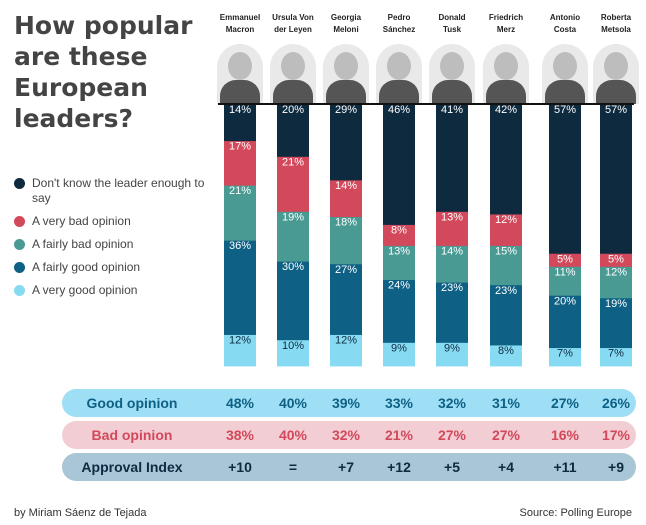 The height and width of the screenshot is (525, 646). What do you see at coordinates (452, 348) in the screenshot?
I see `bar-value-label: 9%` at bounding box center [452, 348].